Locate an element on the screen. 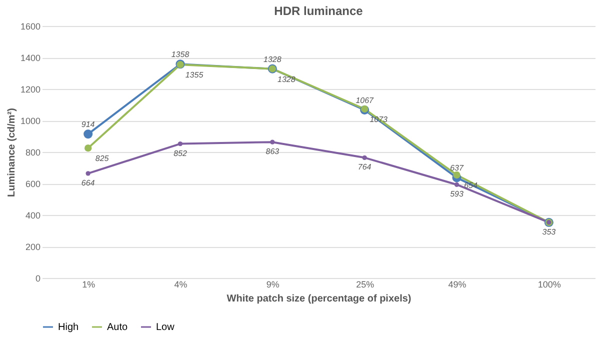 Image resolution: width=600 pixels, height=337 pixels. legend-label: High is located at coordinates (68, 327).